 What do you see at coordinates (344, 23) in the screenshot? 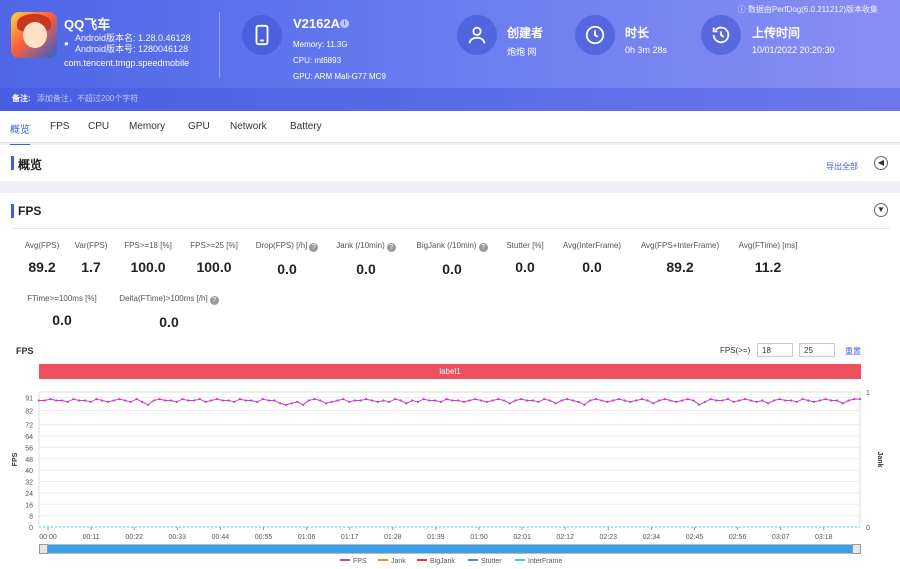
I see `info-icon: i` at bounding box center [344, 23].